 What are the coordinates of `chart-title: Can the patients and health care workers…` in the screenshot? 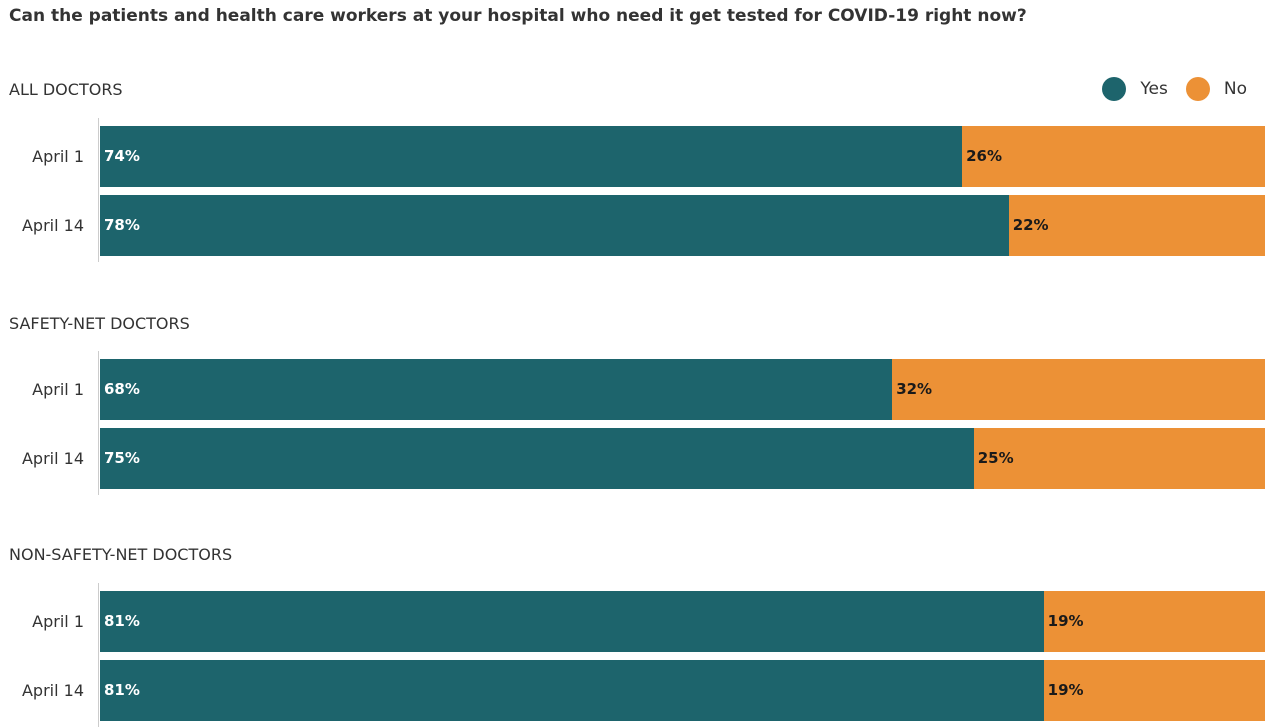 It's located at (518, 16).